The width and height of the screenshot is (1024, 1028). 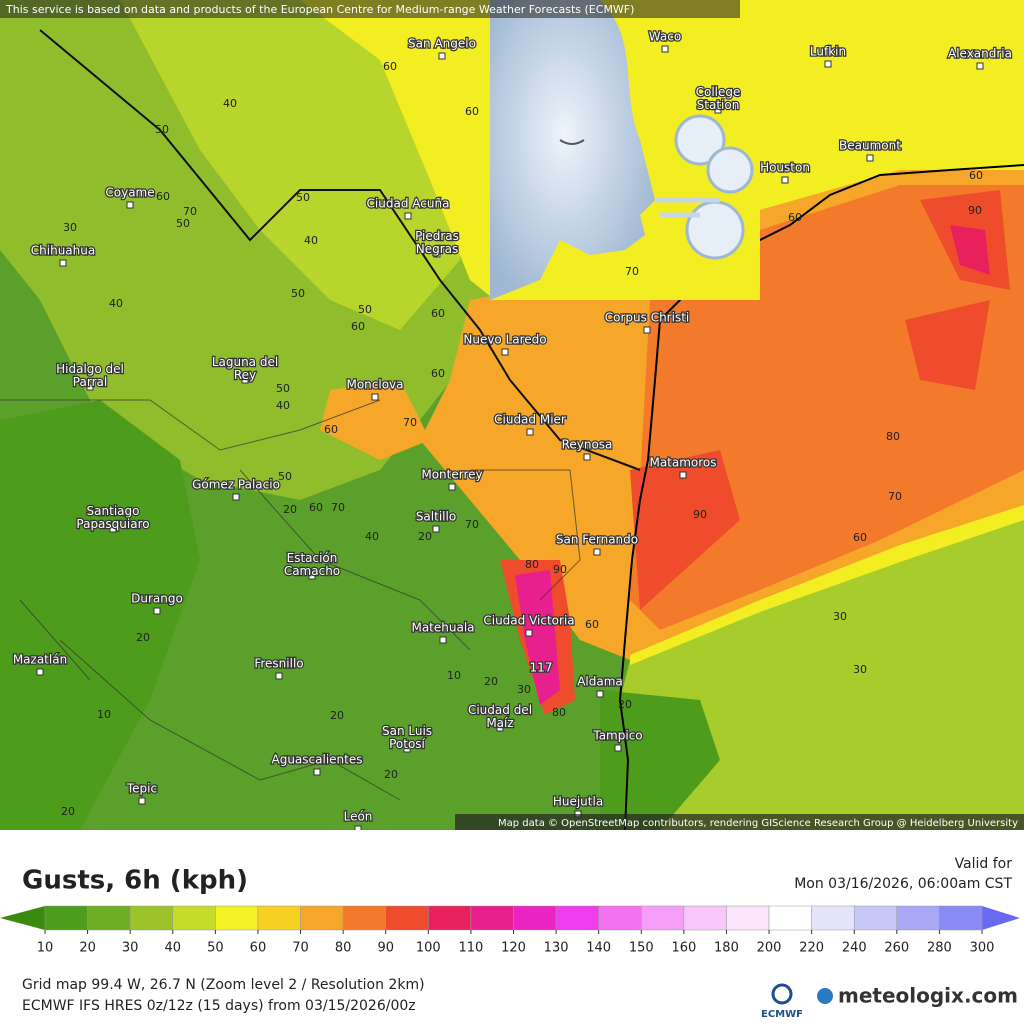 I want to click on legend-arrow, so click(x=1001, y=918).